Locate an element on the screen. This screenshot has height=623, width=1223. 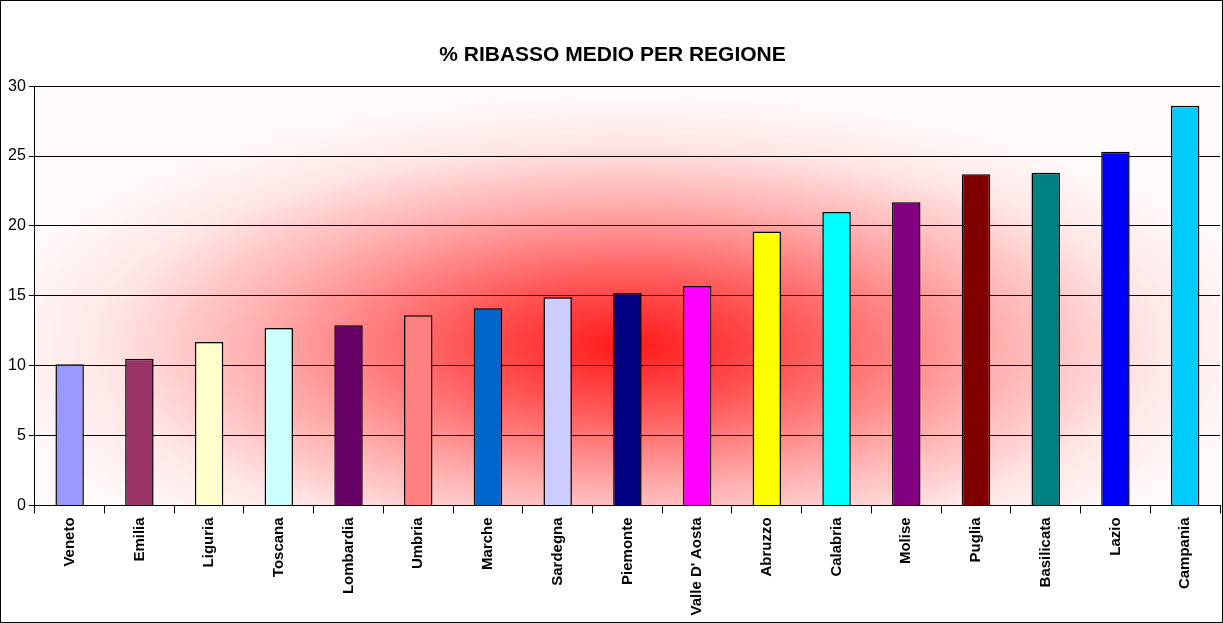
x-tick-label: Lazio is located at coordinates (1114, 536).